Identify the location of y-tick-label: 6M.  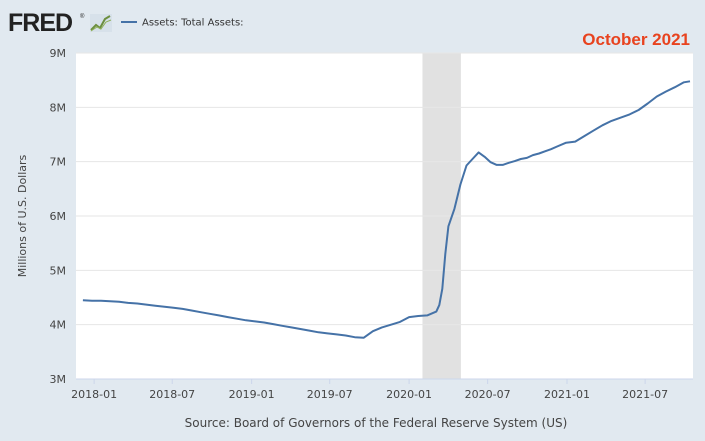
(58, 216).